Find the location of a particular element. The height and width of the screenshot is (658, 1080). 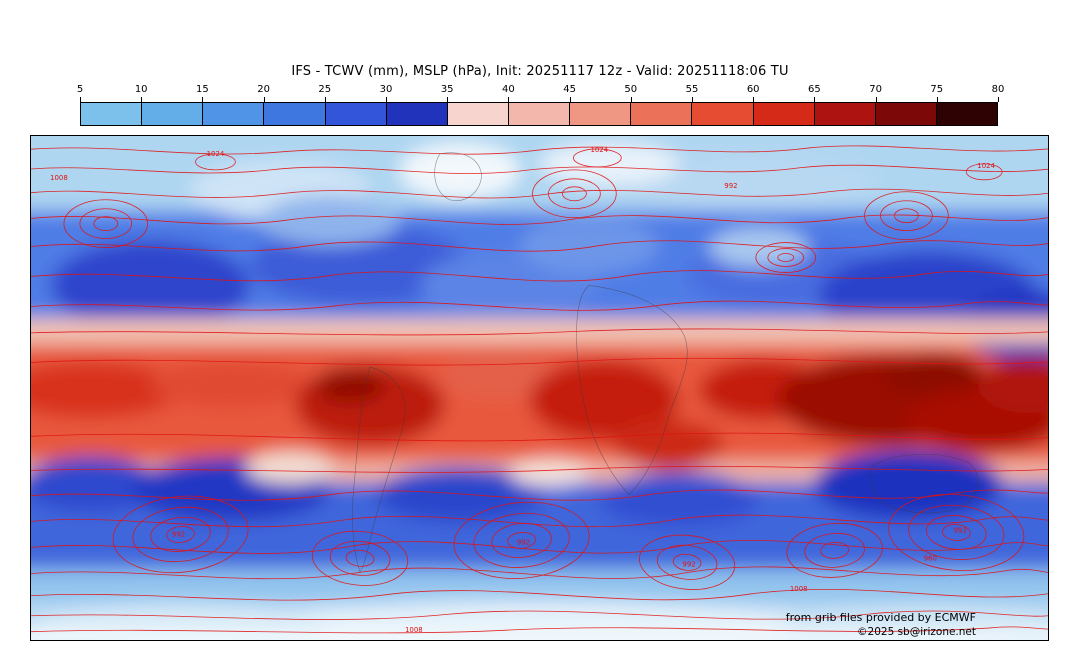

colorbar is located at coordinates (539, 114).